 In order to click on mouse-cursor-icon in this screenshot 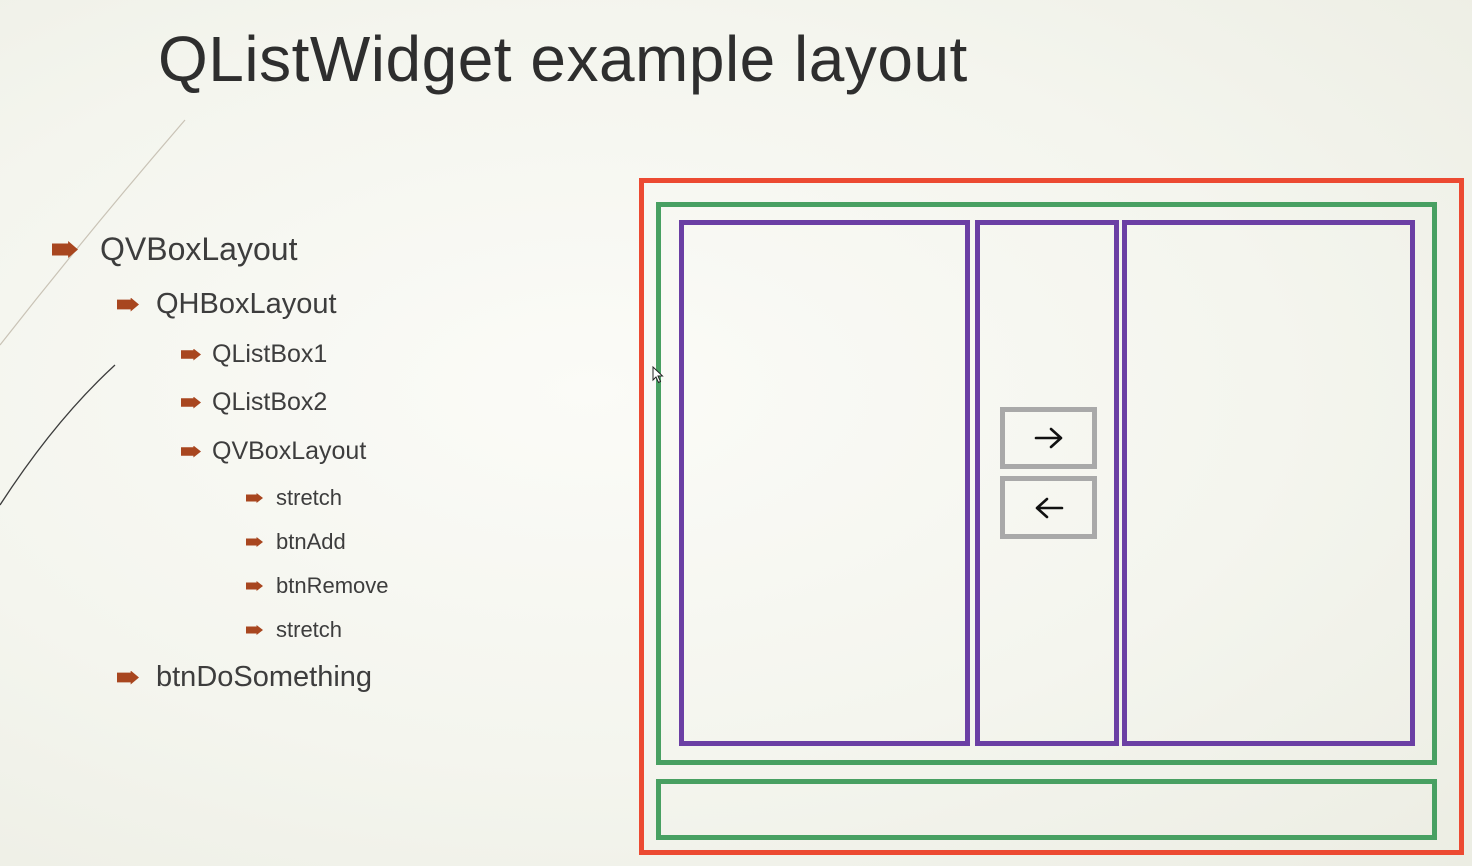, I will do `click(658, 375)`.